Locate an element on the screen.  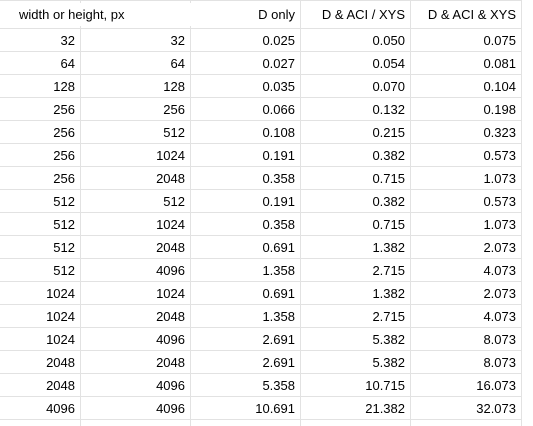
header-cell: D only is located at coordinates (276, 14).